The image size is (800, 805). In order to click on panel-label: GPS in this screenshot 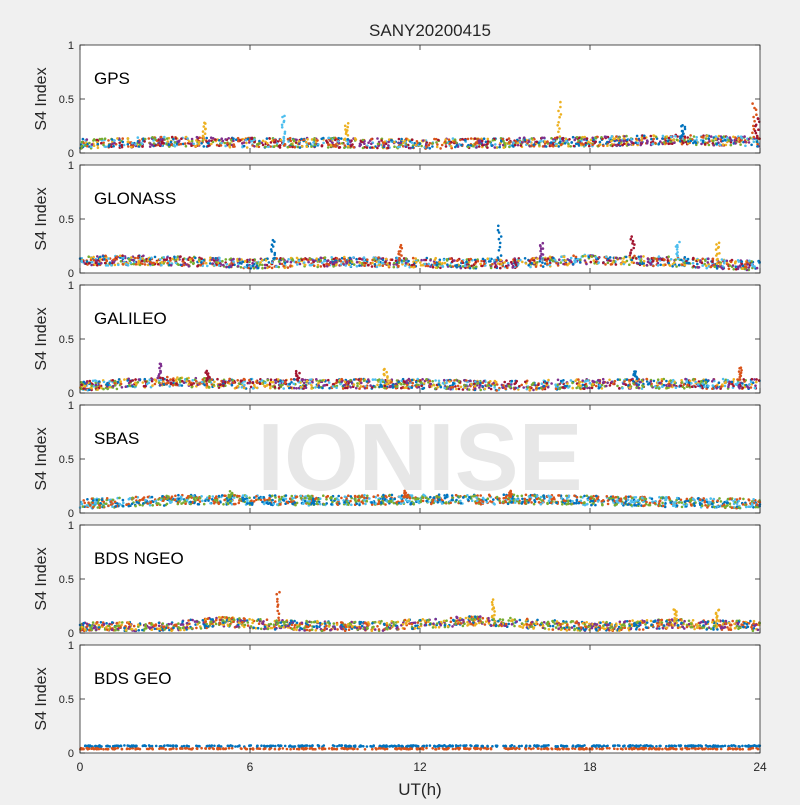, I will do `click(112, 78)`.